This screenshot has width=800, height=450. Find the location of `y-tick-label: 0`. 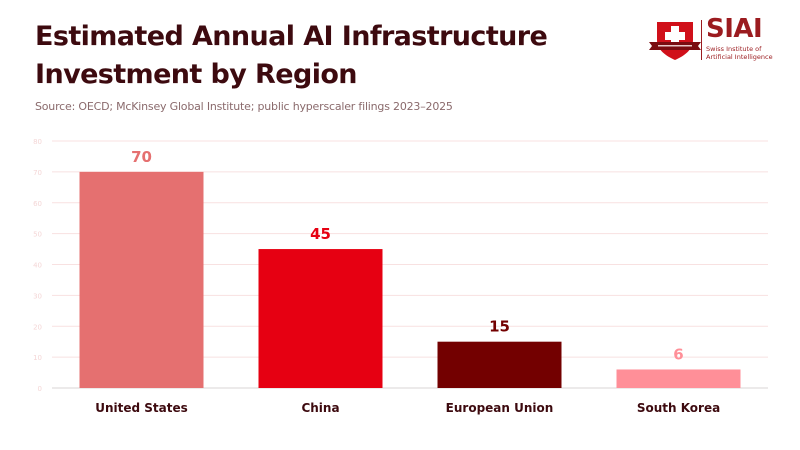

y-tick-label: 0 is located at coordinates (40, 389).